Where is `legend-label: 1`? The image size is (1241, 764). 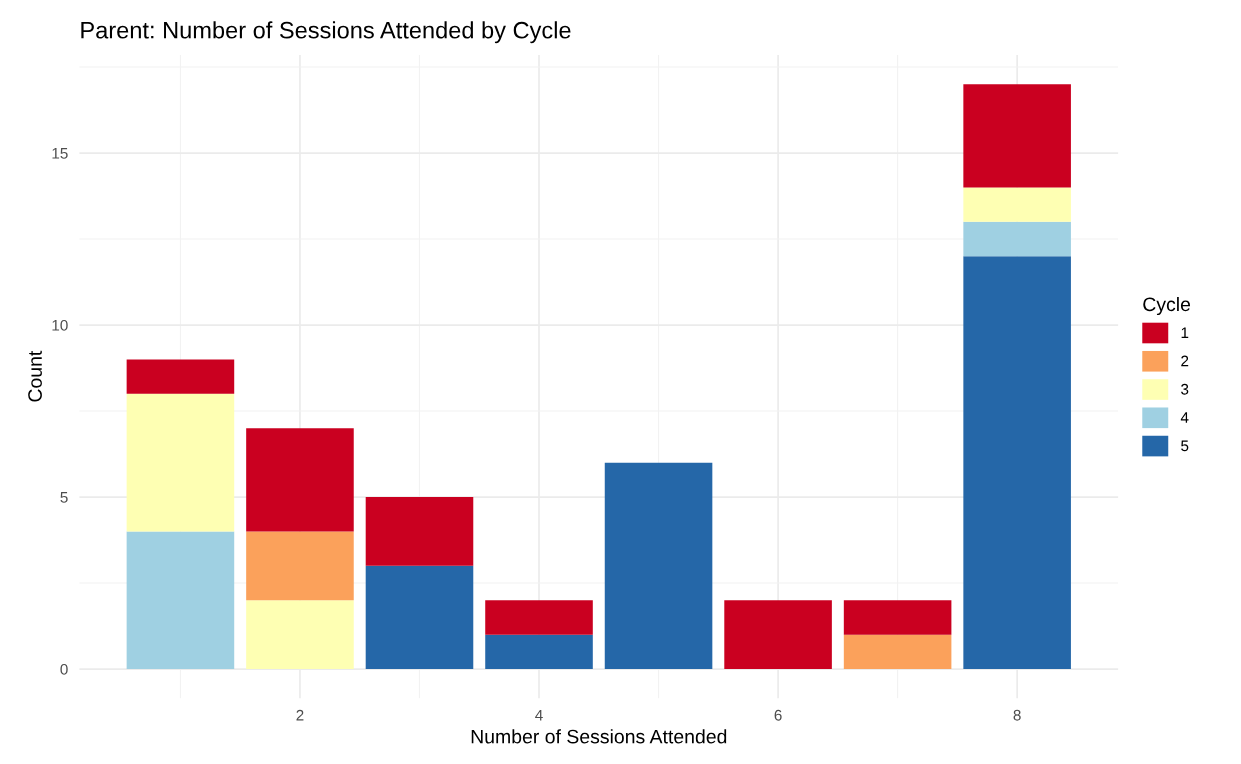
legend-label: 1 is located at coordinates (1185, 332).